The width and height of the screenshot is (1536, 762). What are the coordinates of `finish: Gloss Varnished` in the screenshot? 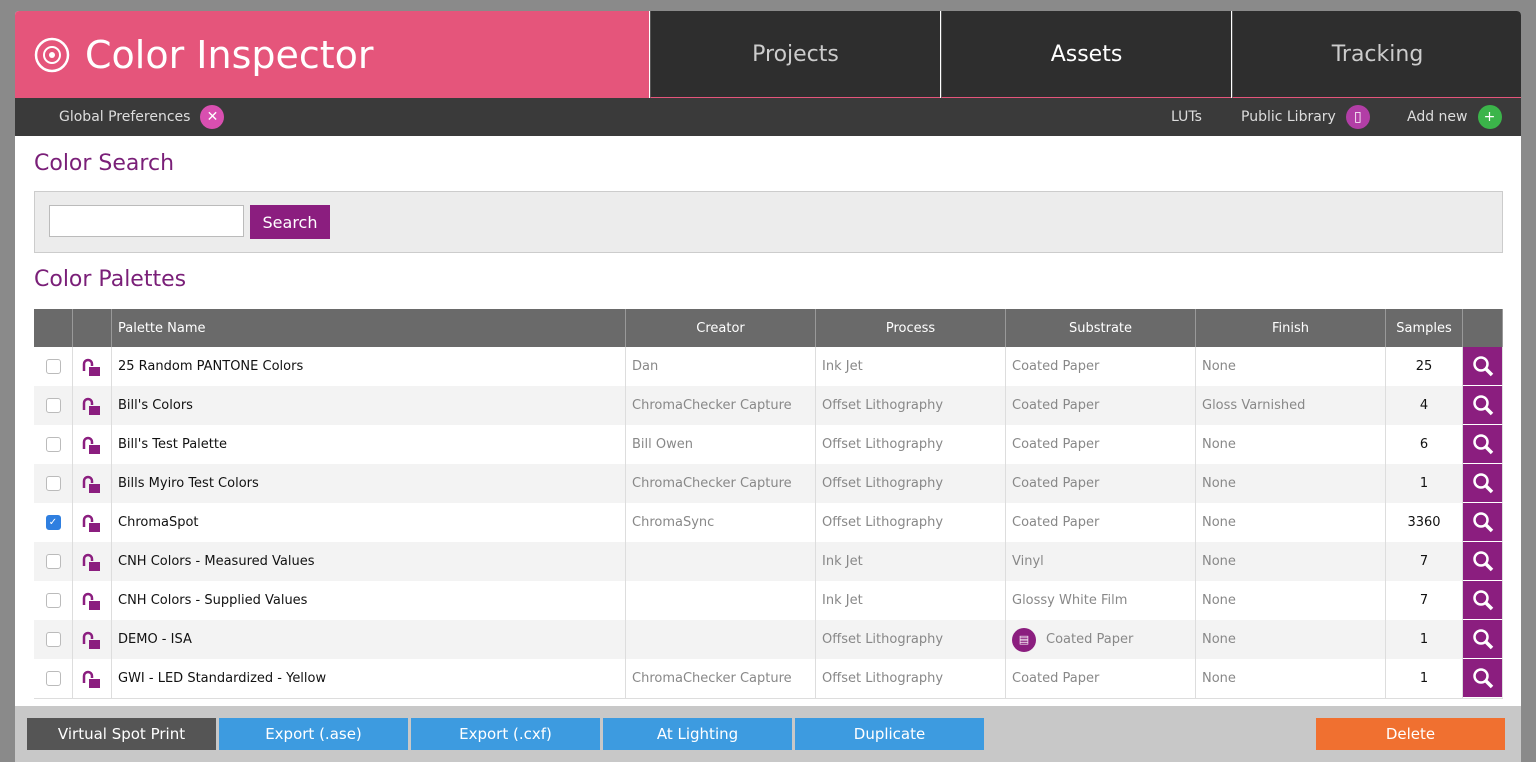 It's located at (1254, 405).